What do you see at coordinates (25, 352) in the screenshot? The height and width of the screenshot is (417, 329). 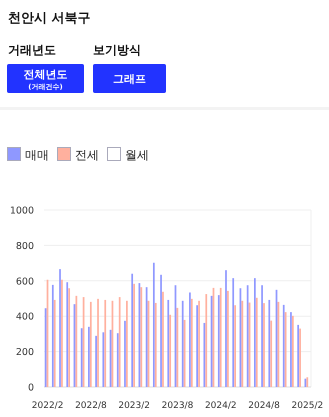 I see `y-tick-label: 200` at bounding box center [25, 352].